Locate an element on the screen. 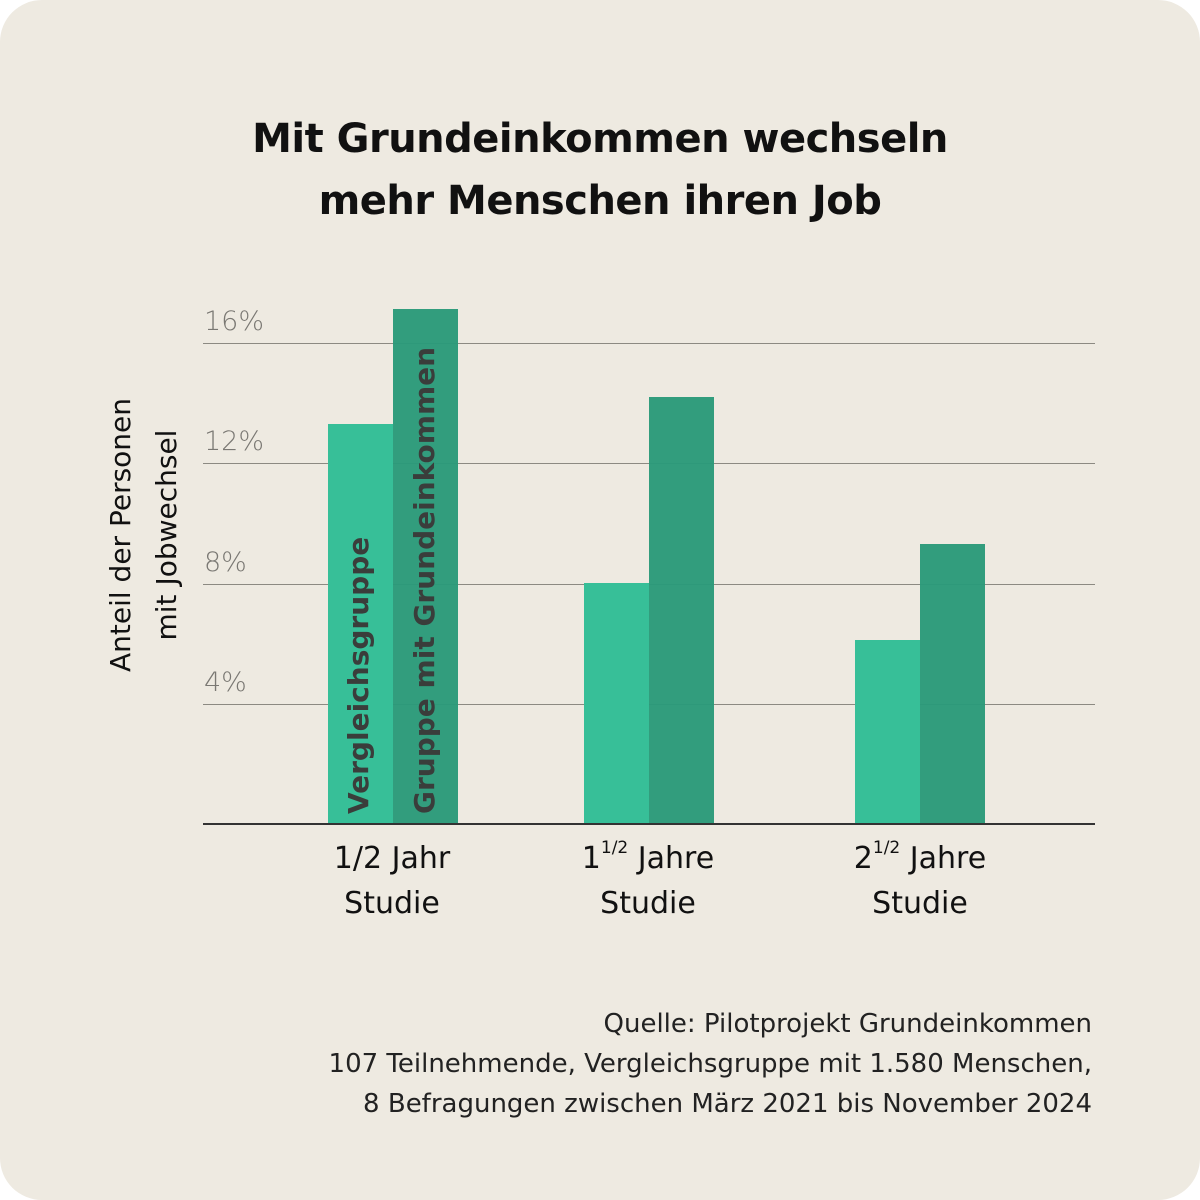 Image resolution: width=1200 pixels, height=1200 pixels. y-tick-8: 8% is located at coordinates (225, 562).